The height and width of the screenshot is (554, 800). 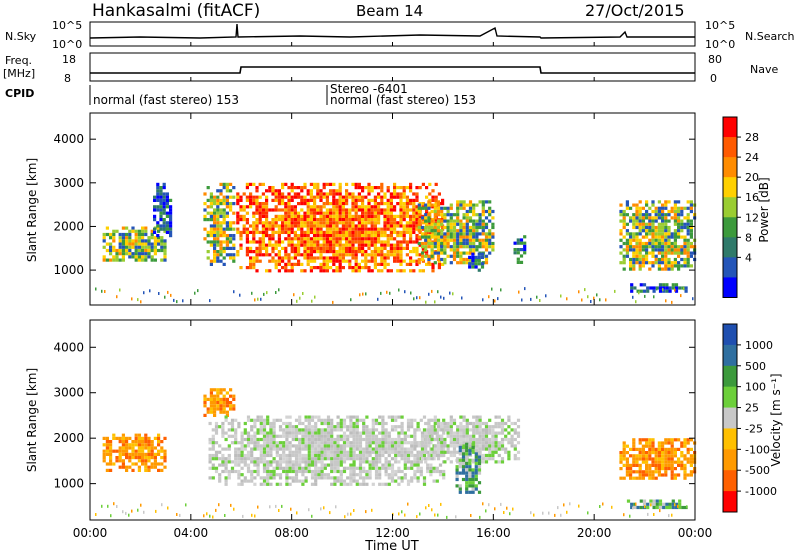 What do you see at coordinates (405, 292) in the screenshot?
I see `power-noise-cell` at bounding box center [405, 292].